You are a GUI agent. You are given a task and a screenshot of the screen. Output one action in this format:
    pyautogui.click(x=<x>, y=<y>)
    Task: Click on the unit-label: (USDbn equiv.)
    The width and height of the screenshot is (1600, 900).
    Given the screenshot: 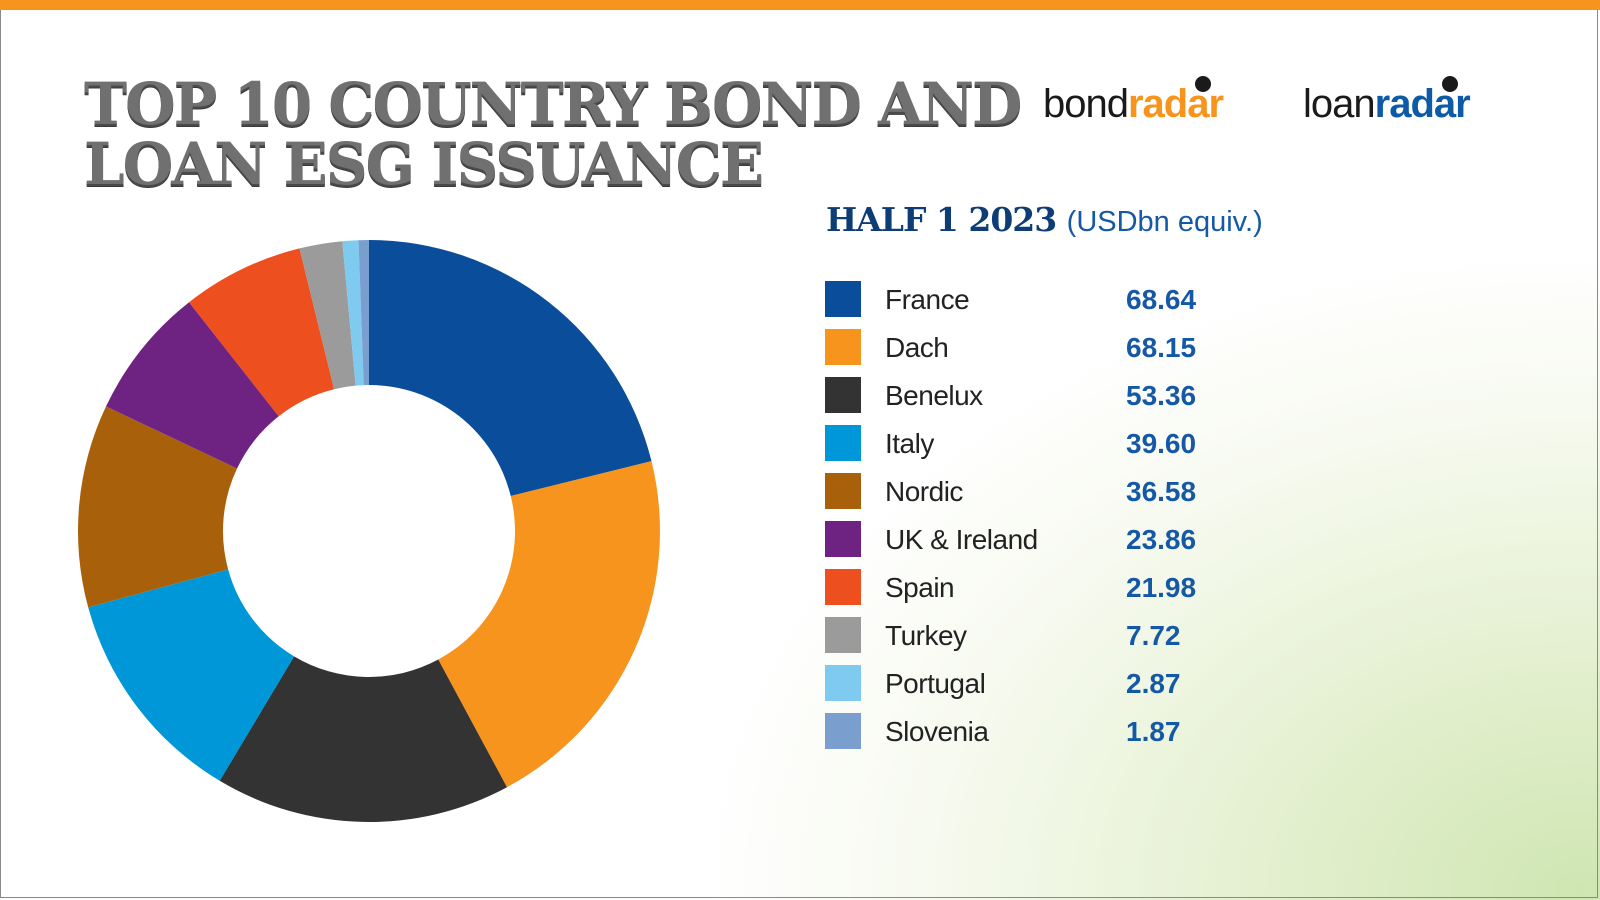 What is the action you would take?
    pyautogui.click(x=1164, y=222)
    